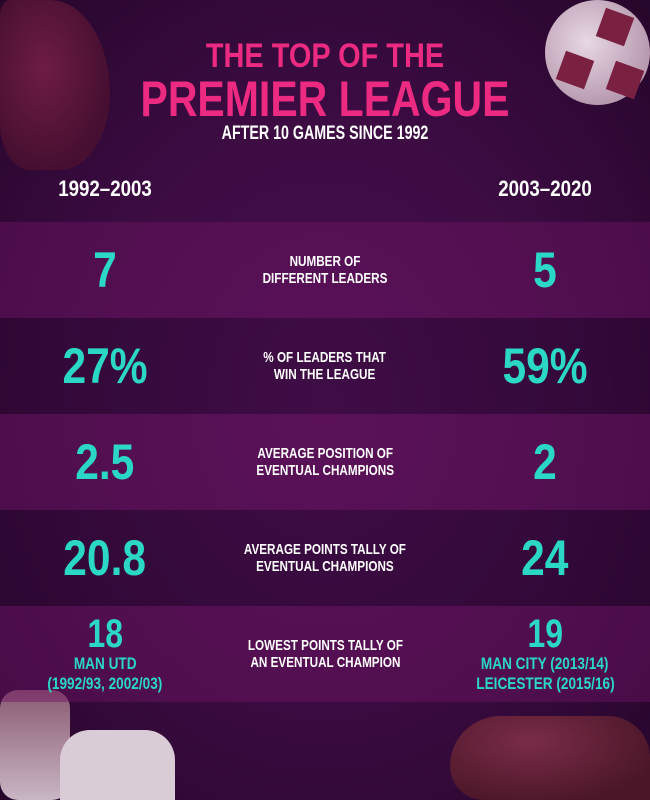 The image size is (650, 800). I want to click on right-value: 24, so click(545, 558).